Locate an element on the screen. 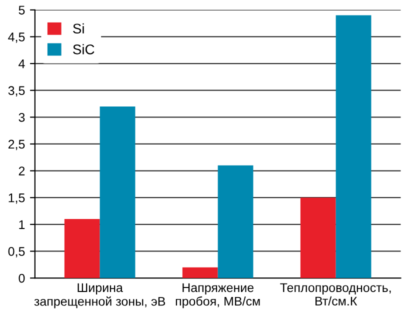  y-tick-label: 4 is located at coordinates (21, 63).